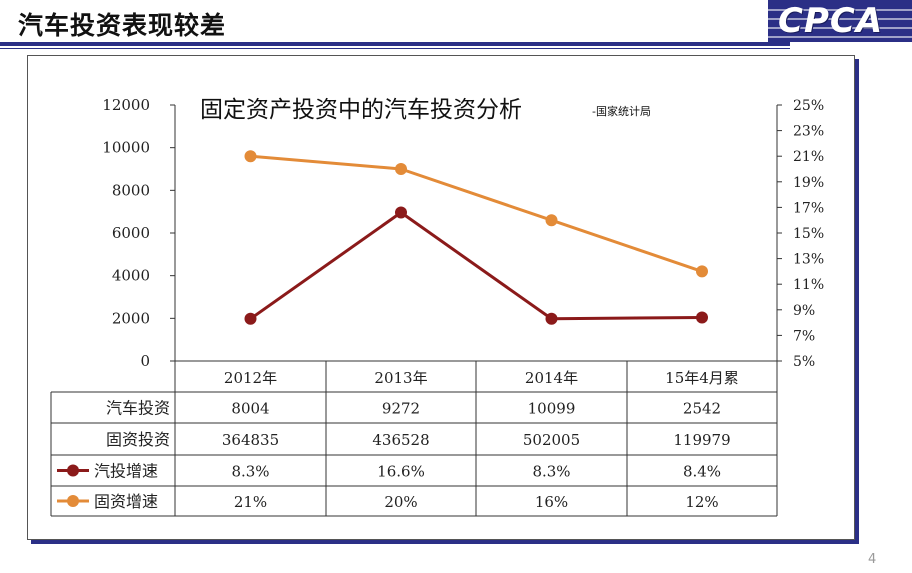 The image size is (912, 573). Describe the element at coordinates (131, 318) in the screenshot. I see `left-axis-tick-label: 2000` at that location.